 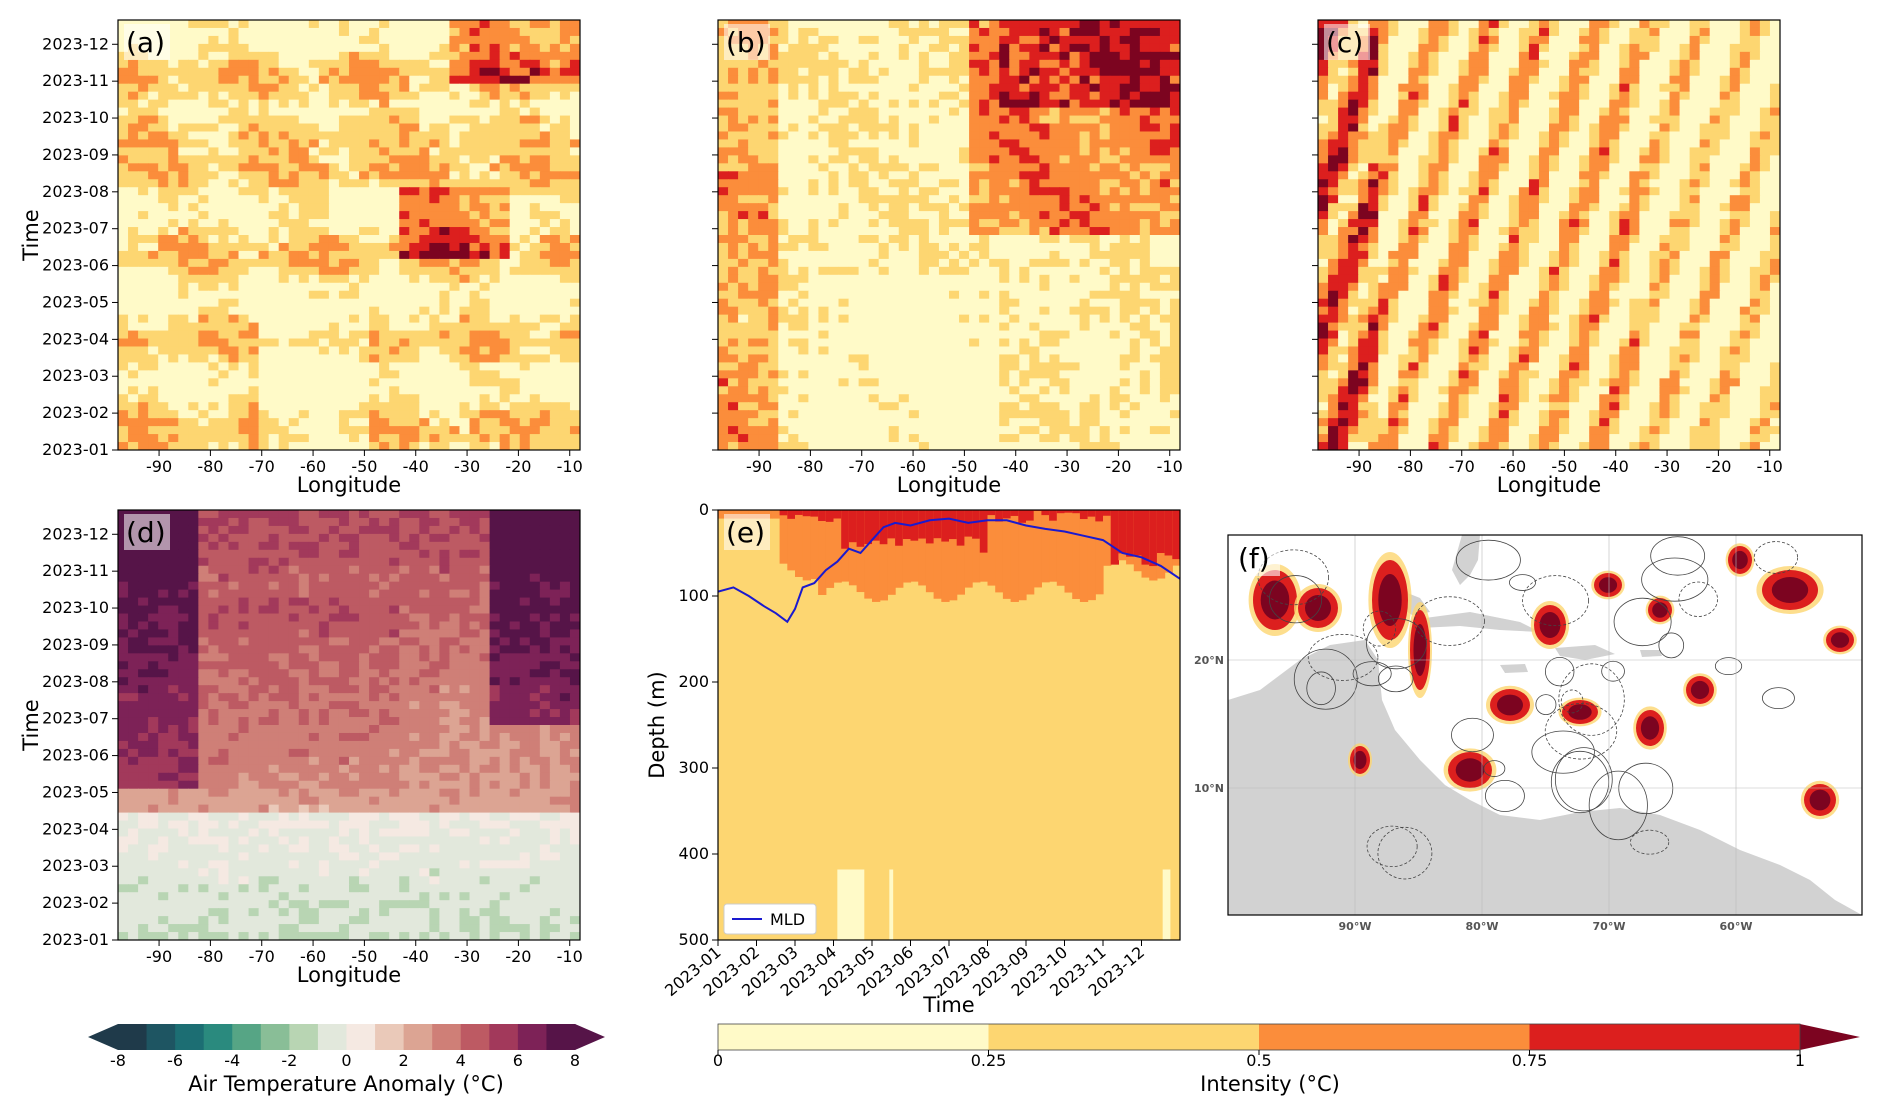 I want to click on x-tick-label: -30, so click(x=467, y=466).